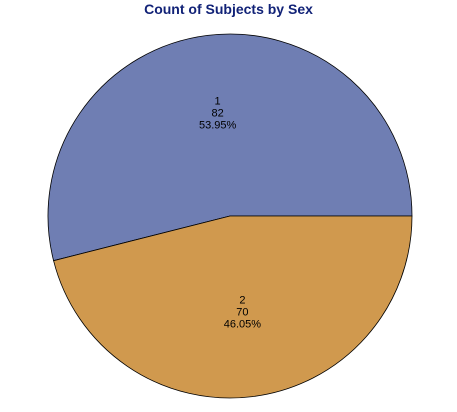 The width and height of the screenshot is (457, 412). Describe the element at coordinates (218, 102) in the screenshot. I see `pie-slice-1-label-label: 1` at that location.